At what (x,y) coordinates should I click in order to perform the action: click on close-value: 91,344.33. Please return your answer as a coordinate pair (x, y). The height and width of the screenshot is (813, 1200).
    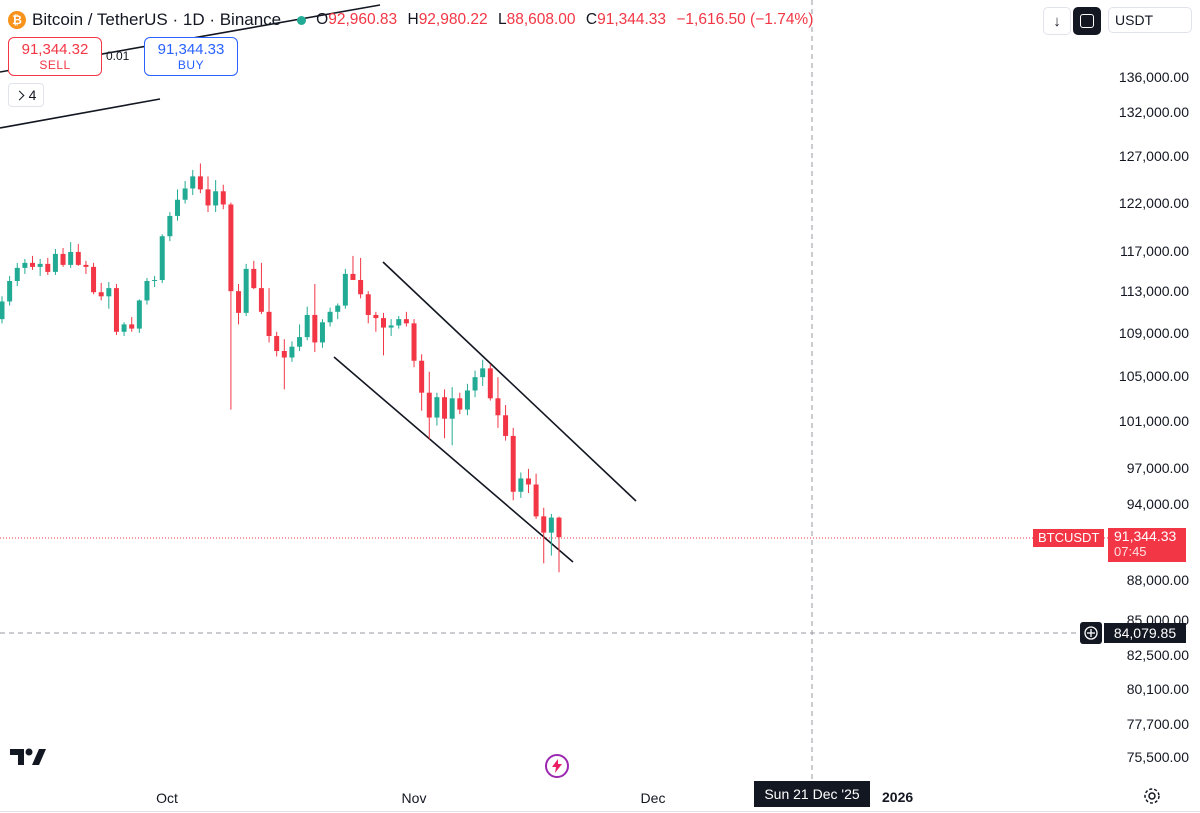
    Looking at the image, I should click on (632, 19).